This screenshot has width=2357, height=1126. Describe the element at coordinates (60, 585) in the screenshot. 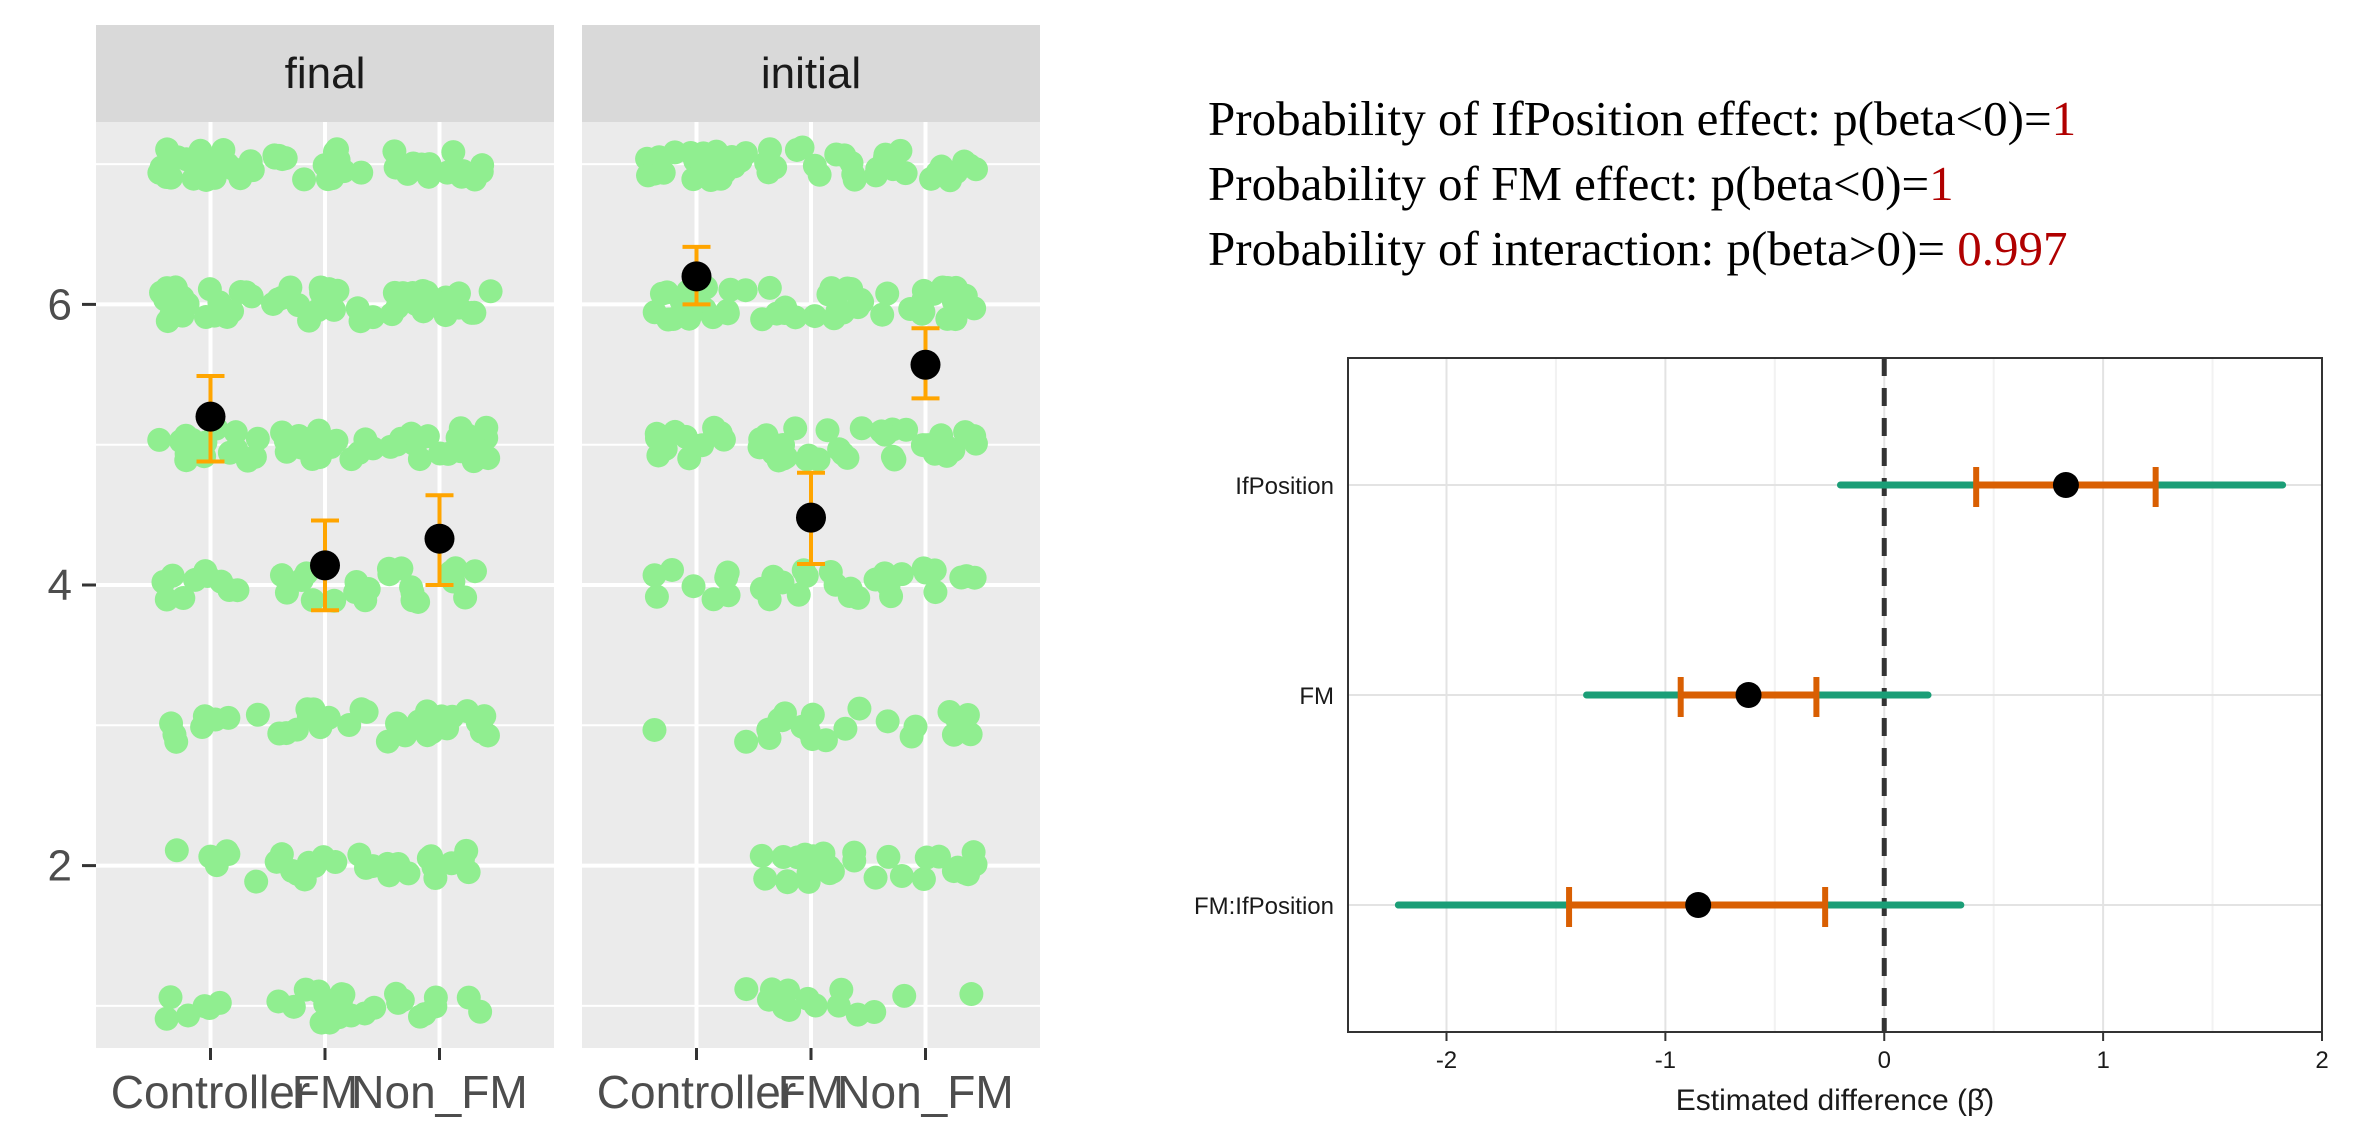

I see `y-tick-label: 4` at that location.